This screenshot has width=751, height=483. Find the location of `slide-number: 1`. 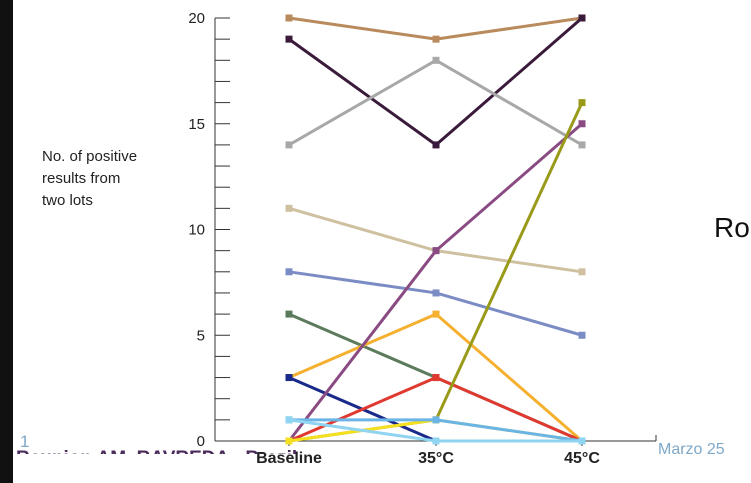

slide-number: 1 is located at coordinates (25, 441).